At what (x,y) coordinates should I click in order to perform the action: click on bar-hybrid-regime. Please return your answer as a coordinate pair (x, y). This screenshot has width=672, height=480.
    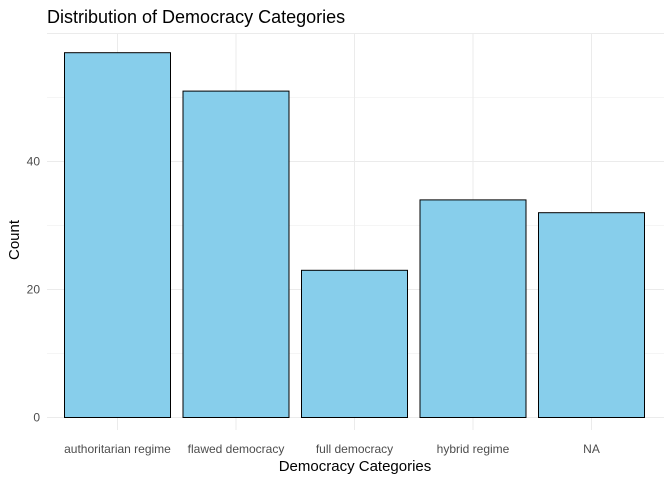
    Looking at the image, I should click on (473, 308).